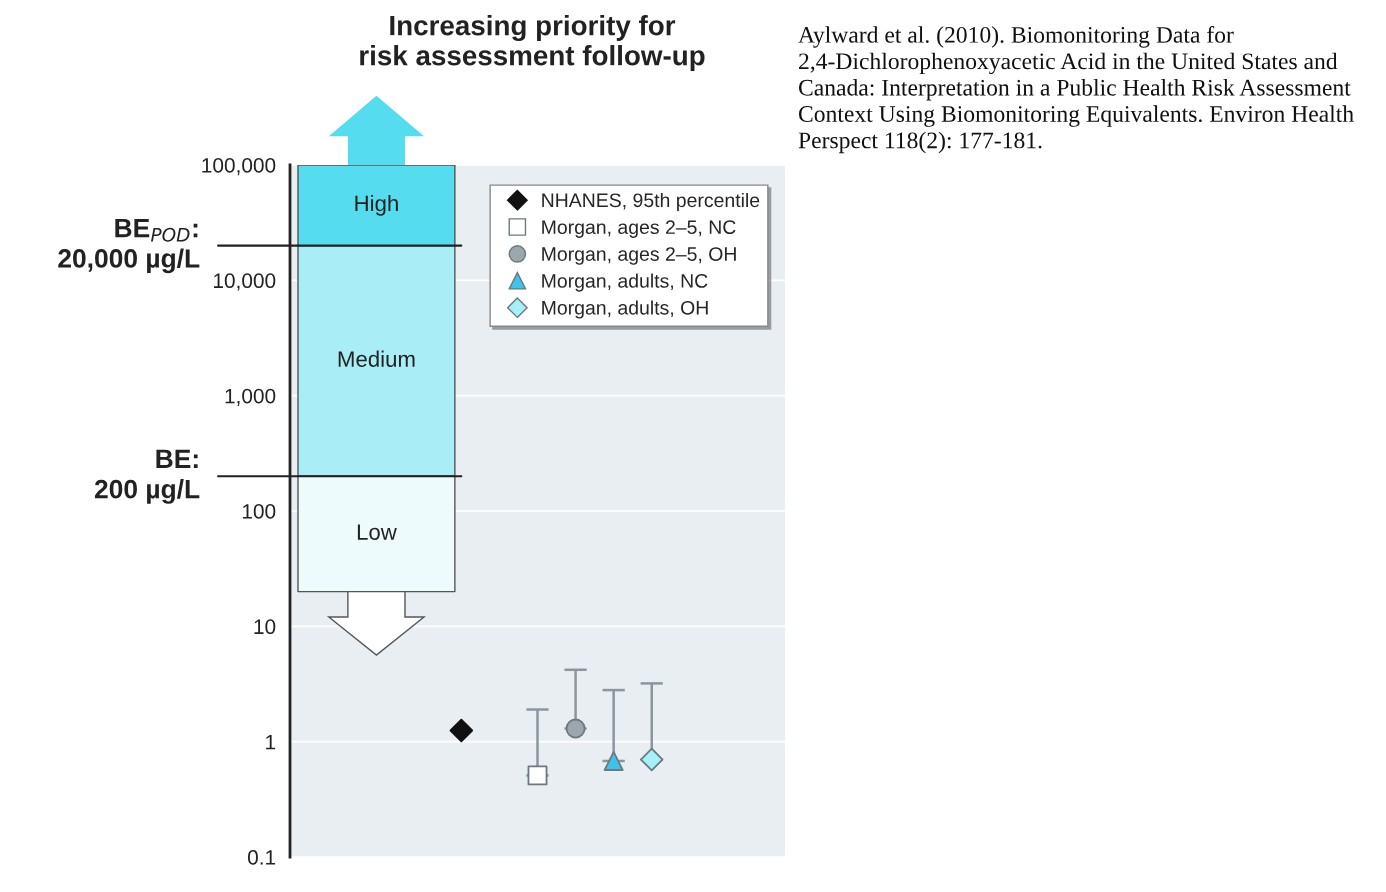  What do you see at coordinates (239, 167) in the screenshot?
I see `y-tick-label: 100,000` at bounding box center [239, 167].